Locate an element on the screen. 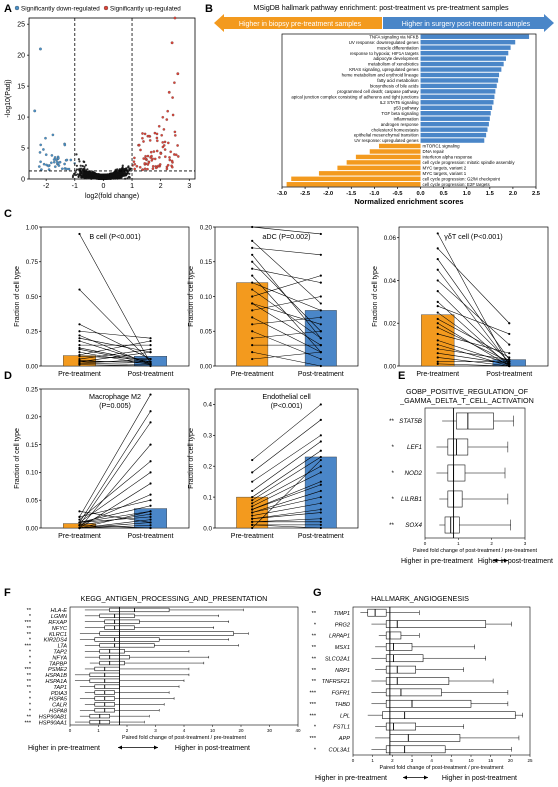 Image resolution: width=558 pixels, height=787 pixels. y-tick-label: 0.3 is located at coordinates (207, 436).